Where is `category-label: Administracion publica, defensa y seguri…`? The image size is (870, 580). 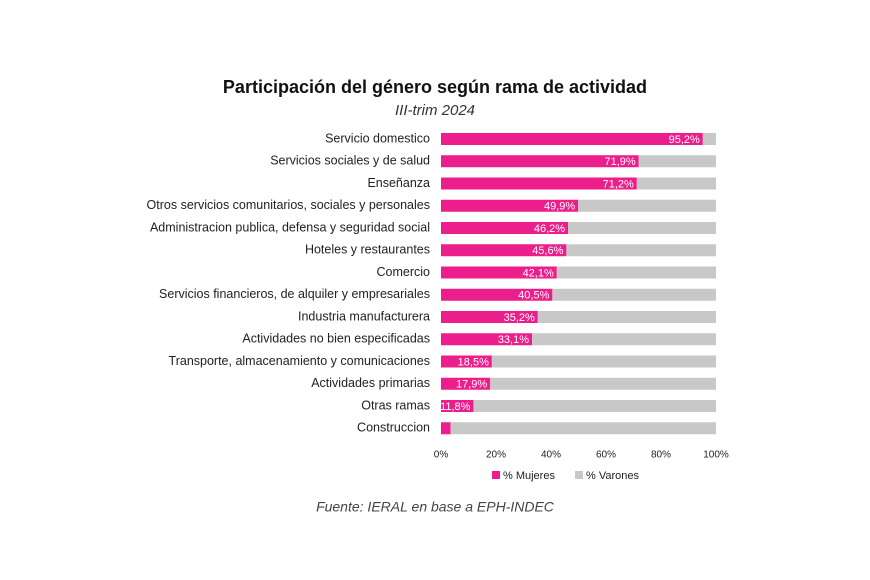 category-label: Administracion publica, defensa y seguri… is located at coordinates (290, 227).